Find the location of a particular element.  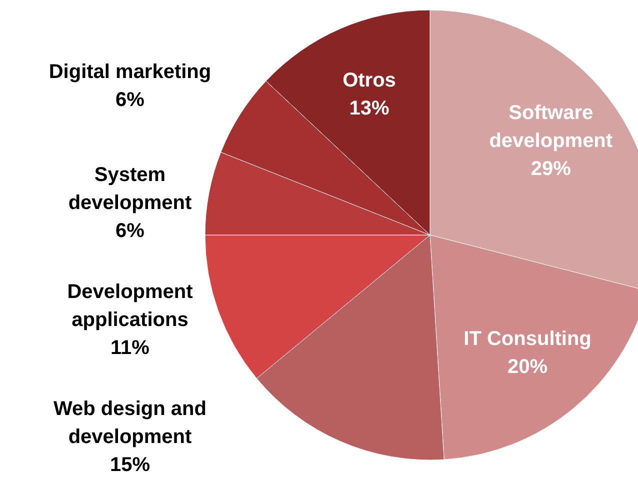

data-label: 29% is located at coordinates (551, 169).